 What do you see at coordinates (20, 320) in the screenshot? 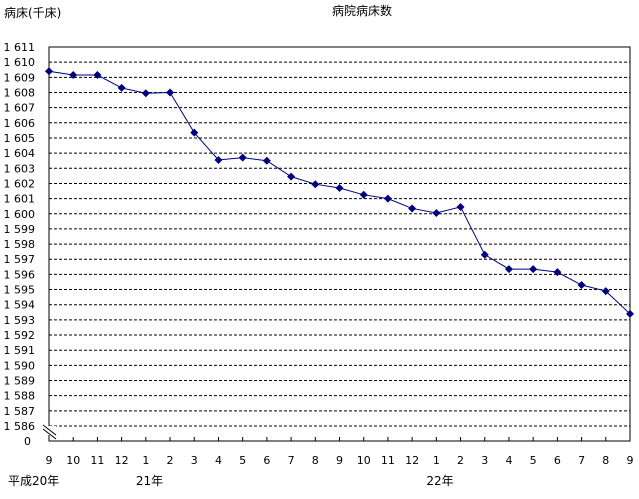
I see `y-tick-label: 1 593` at bounding box center [20, 320].